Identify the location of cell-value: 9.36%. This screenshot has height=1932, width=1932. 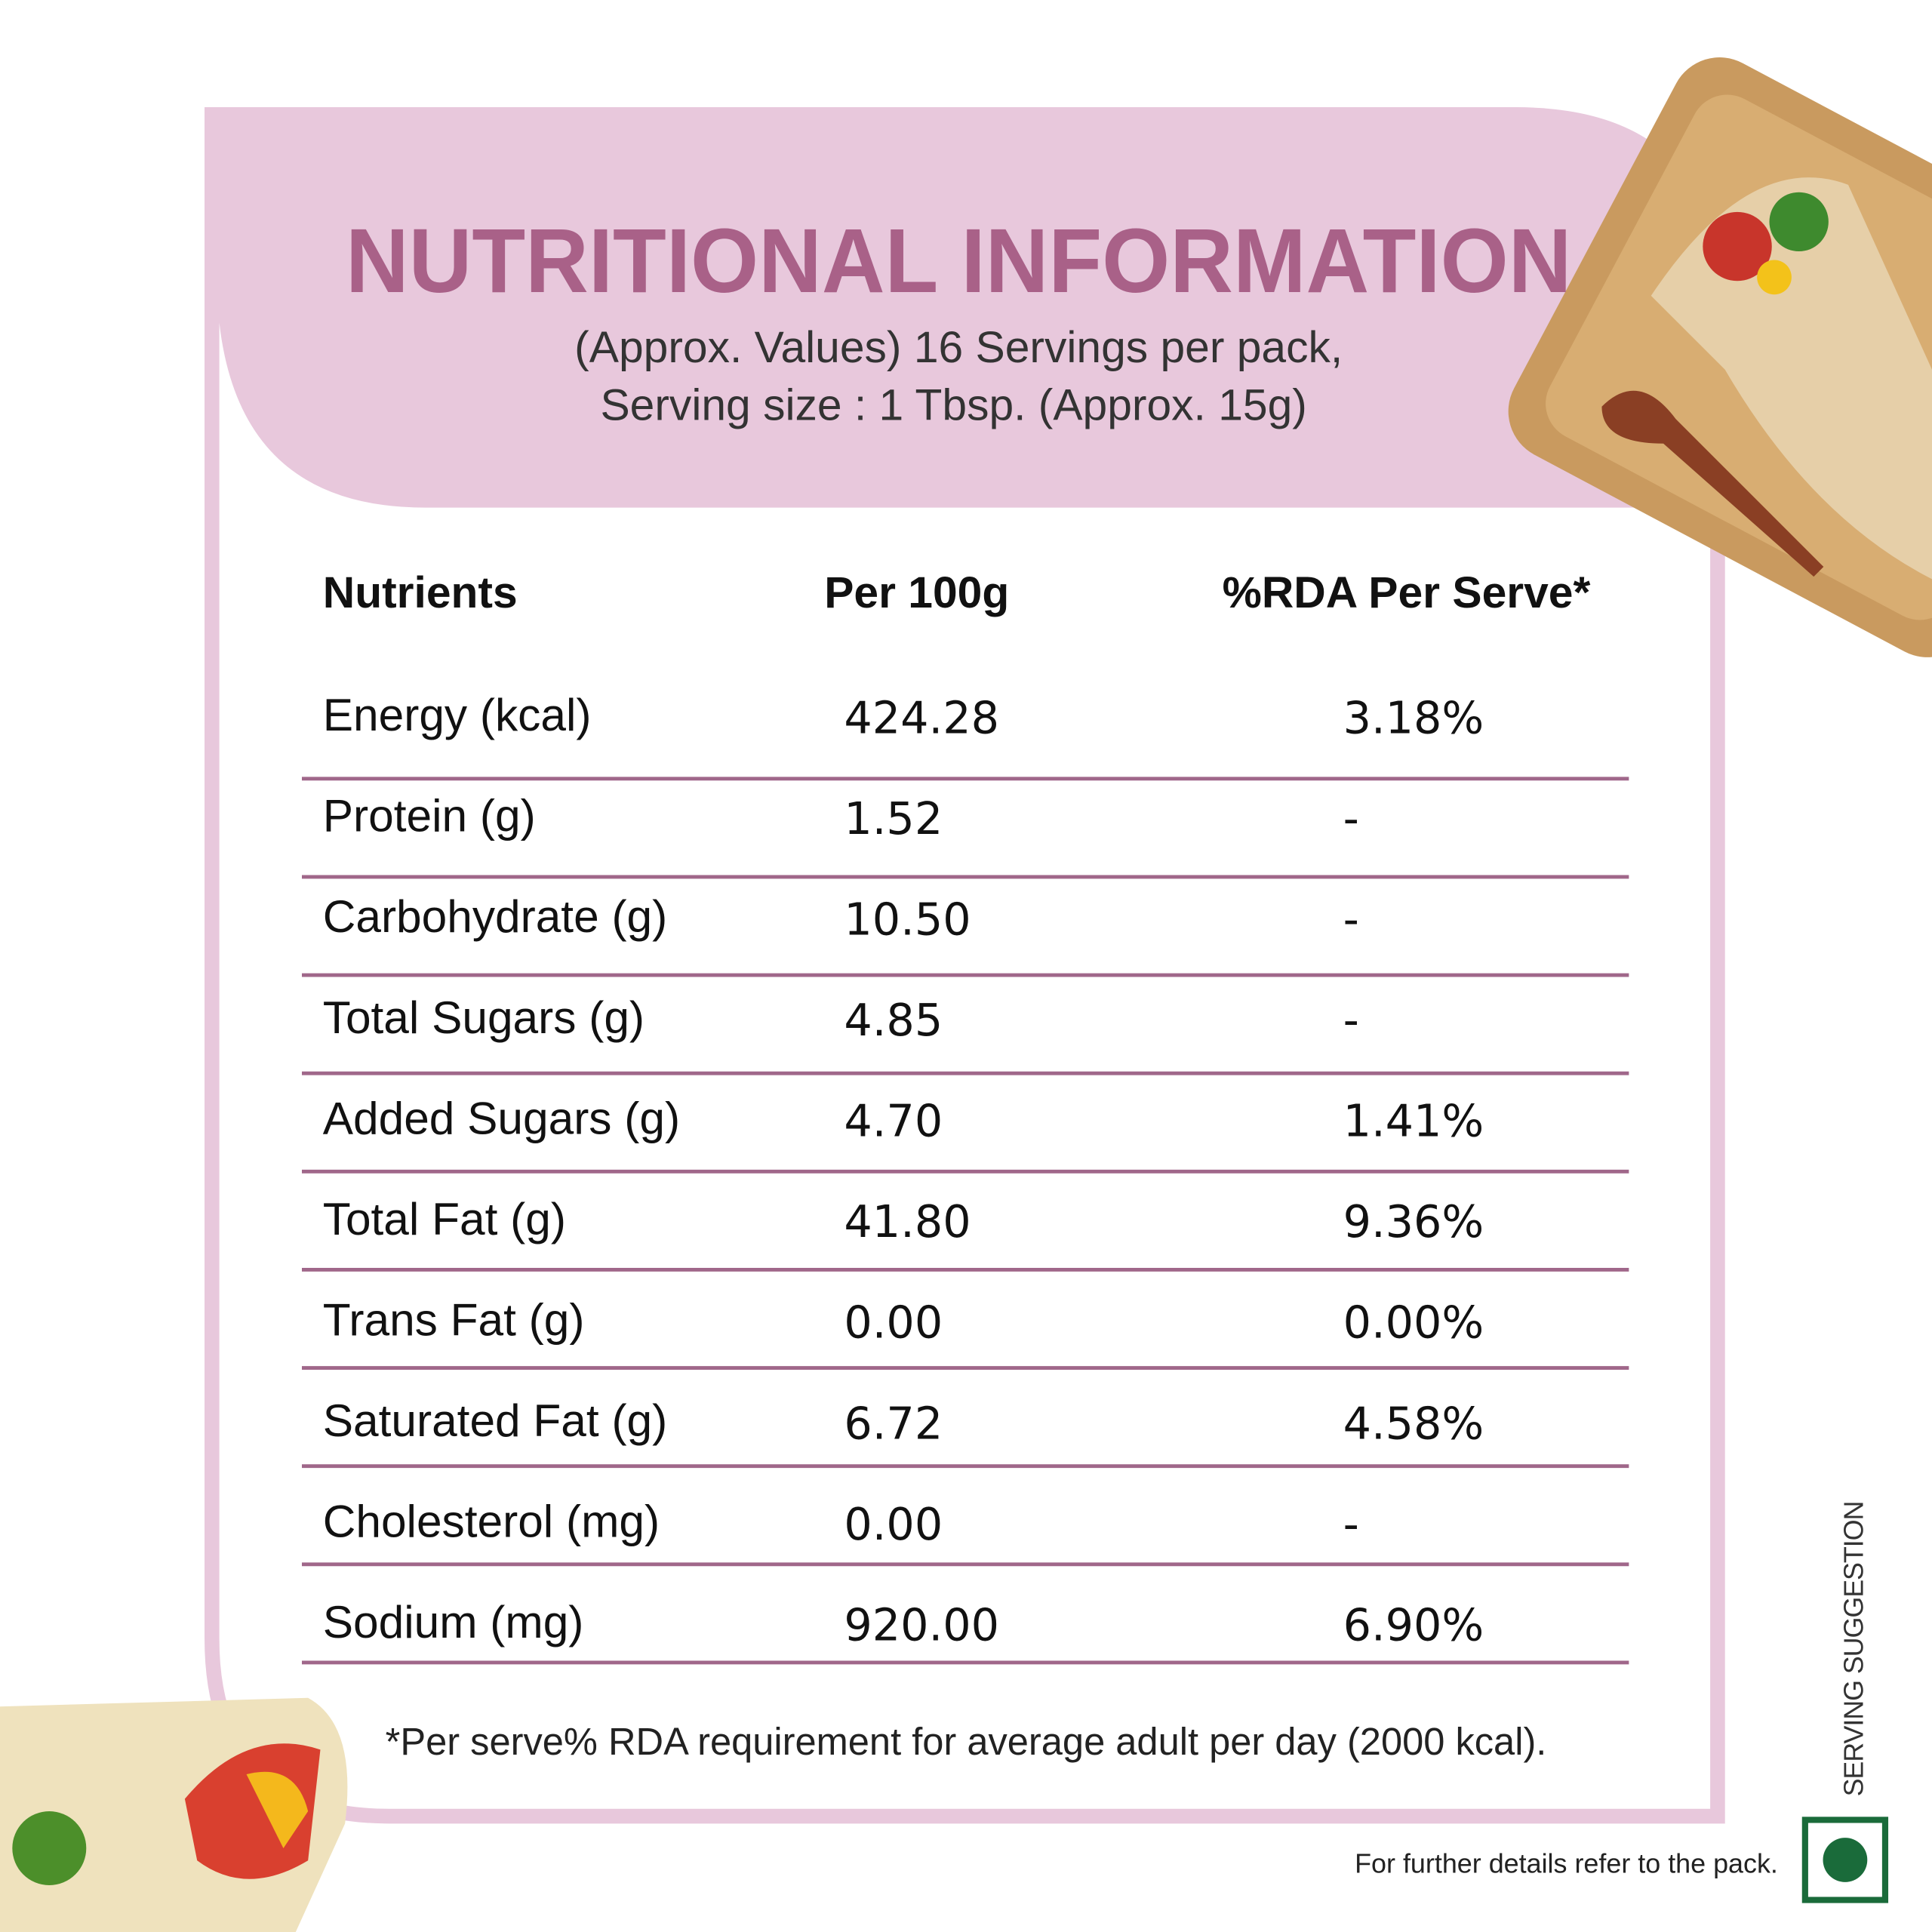
(1413, 1221).